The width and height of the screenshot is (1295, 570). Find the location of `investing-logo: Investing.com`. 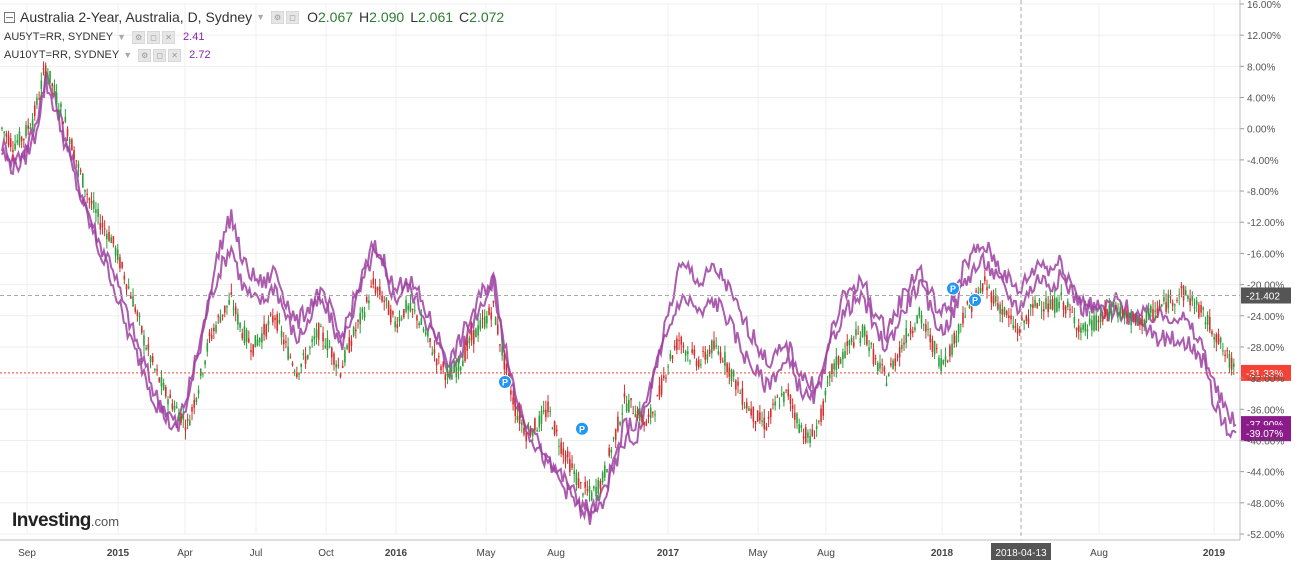

investing-logo: Investing.com is located at coordinates (65, 521).